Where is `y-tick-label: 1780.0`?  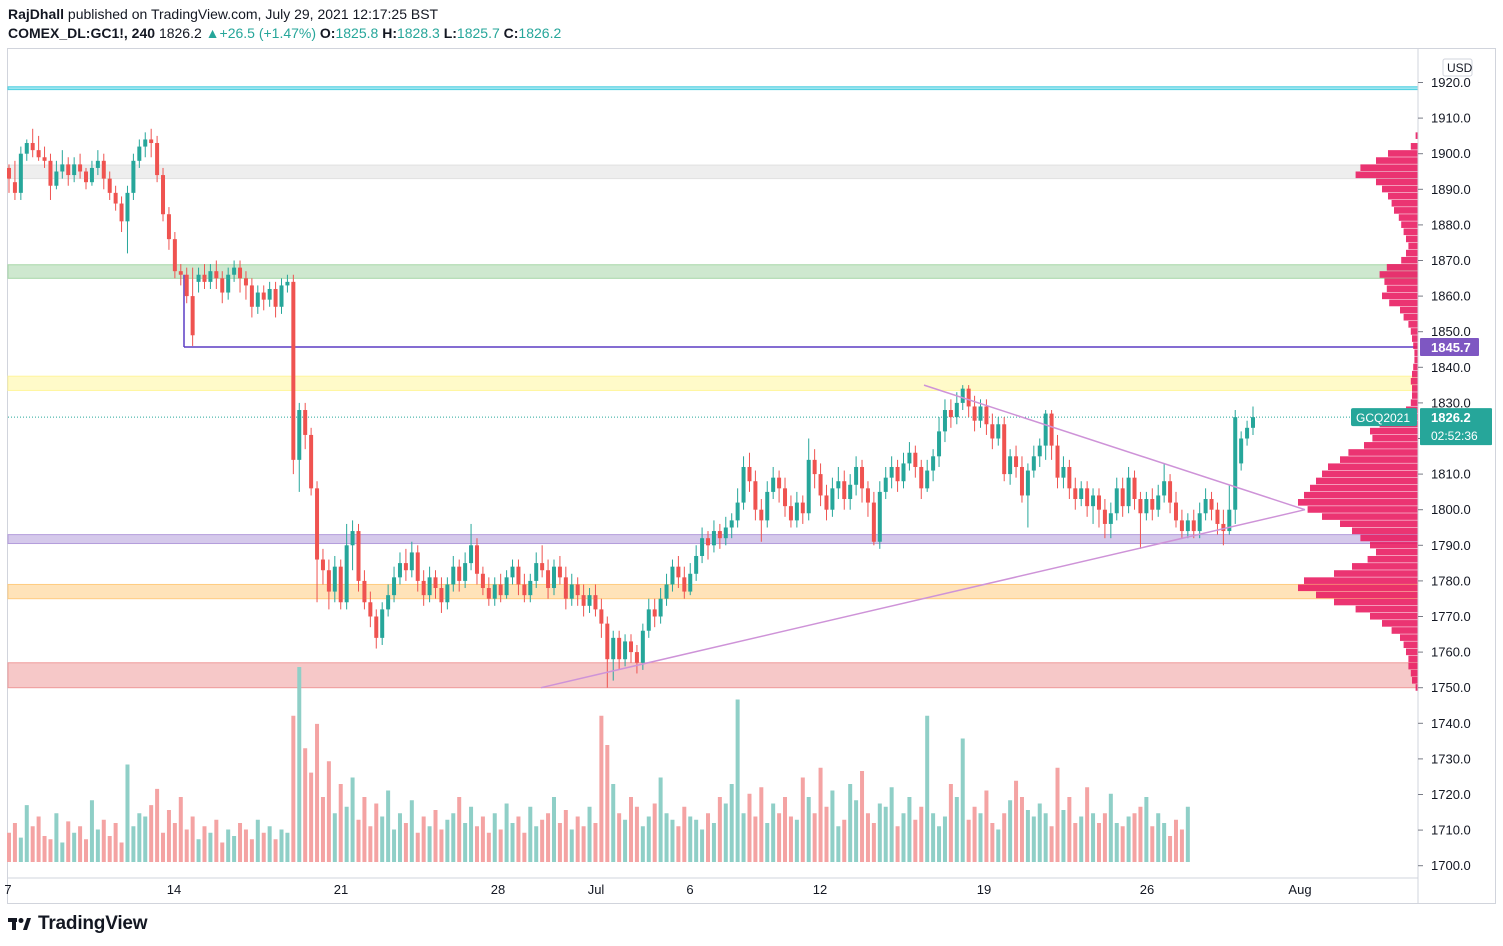 y-tick-label: 1780.0 is located at coordinates (1451, 580).